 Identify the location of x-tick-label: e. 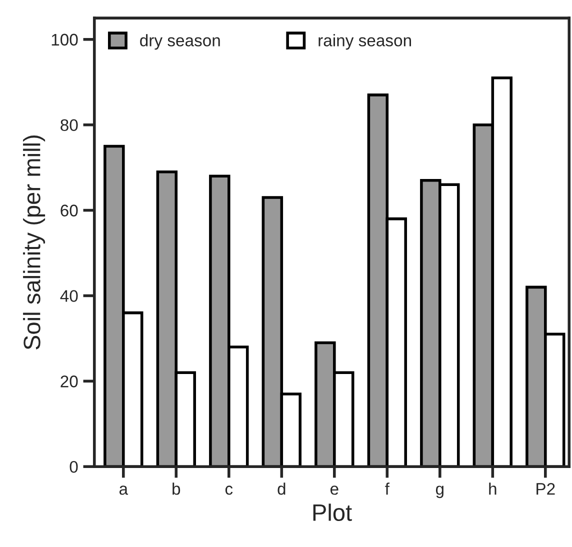
(334, 490).